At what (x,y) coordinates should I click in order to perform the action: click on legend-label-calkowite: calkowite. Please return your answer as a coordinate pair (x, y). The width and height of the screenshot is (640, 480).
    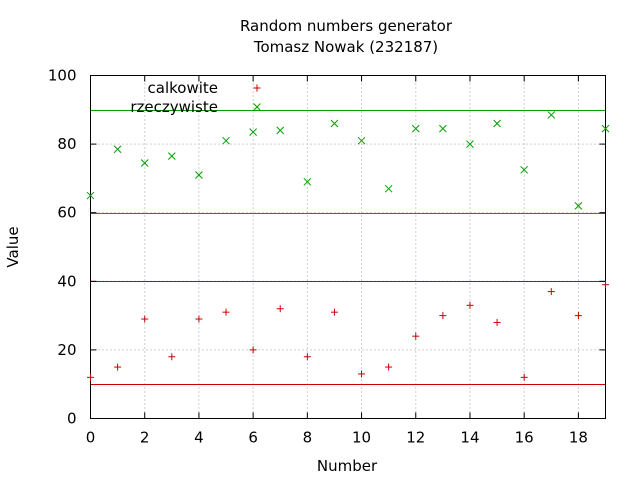
    Looking at the image, I should click on (183, 88).